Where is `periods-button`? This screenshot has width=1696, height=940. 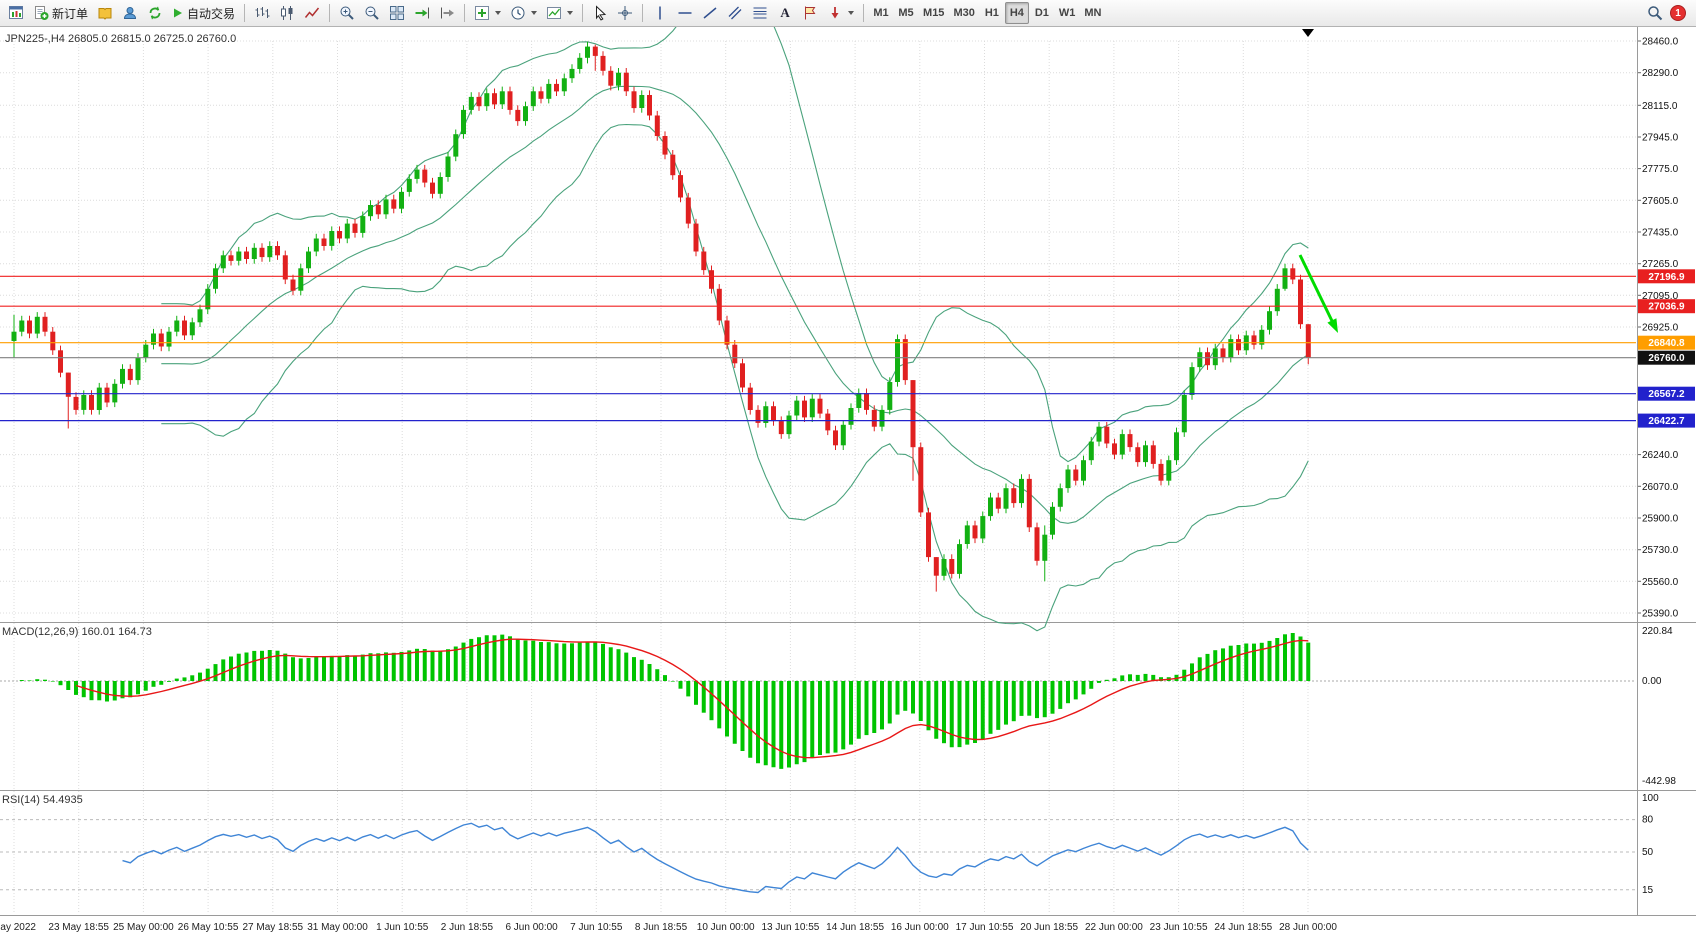
periods-button is located at coordinates (523, 13).